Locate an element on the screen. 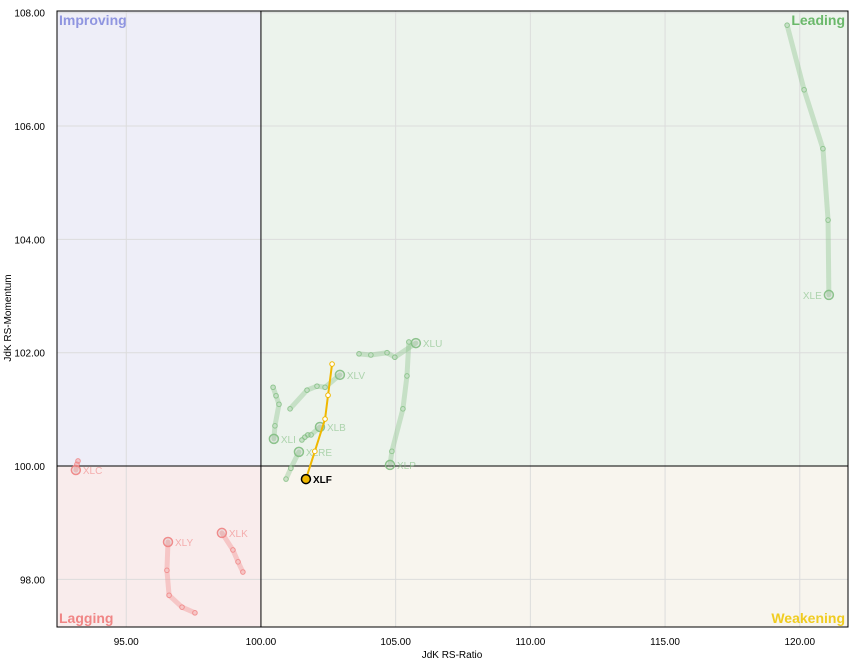  tail-xli: XLI is located at coordinates (282, 415).